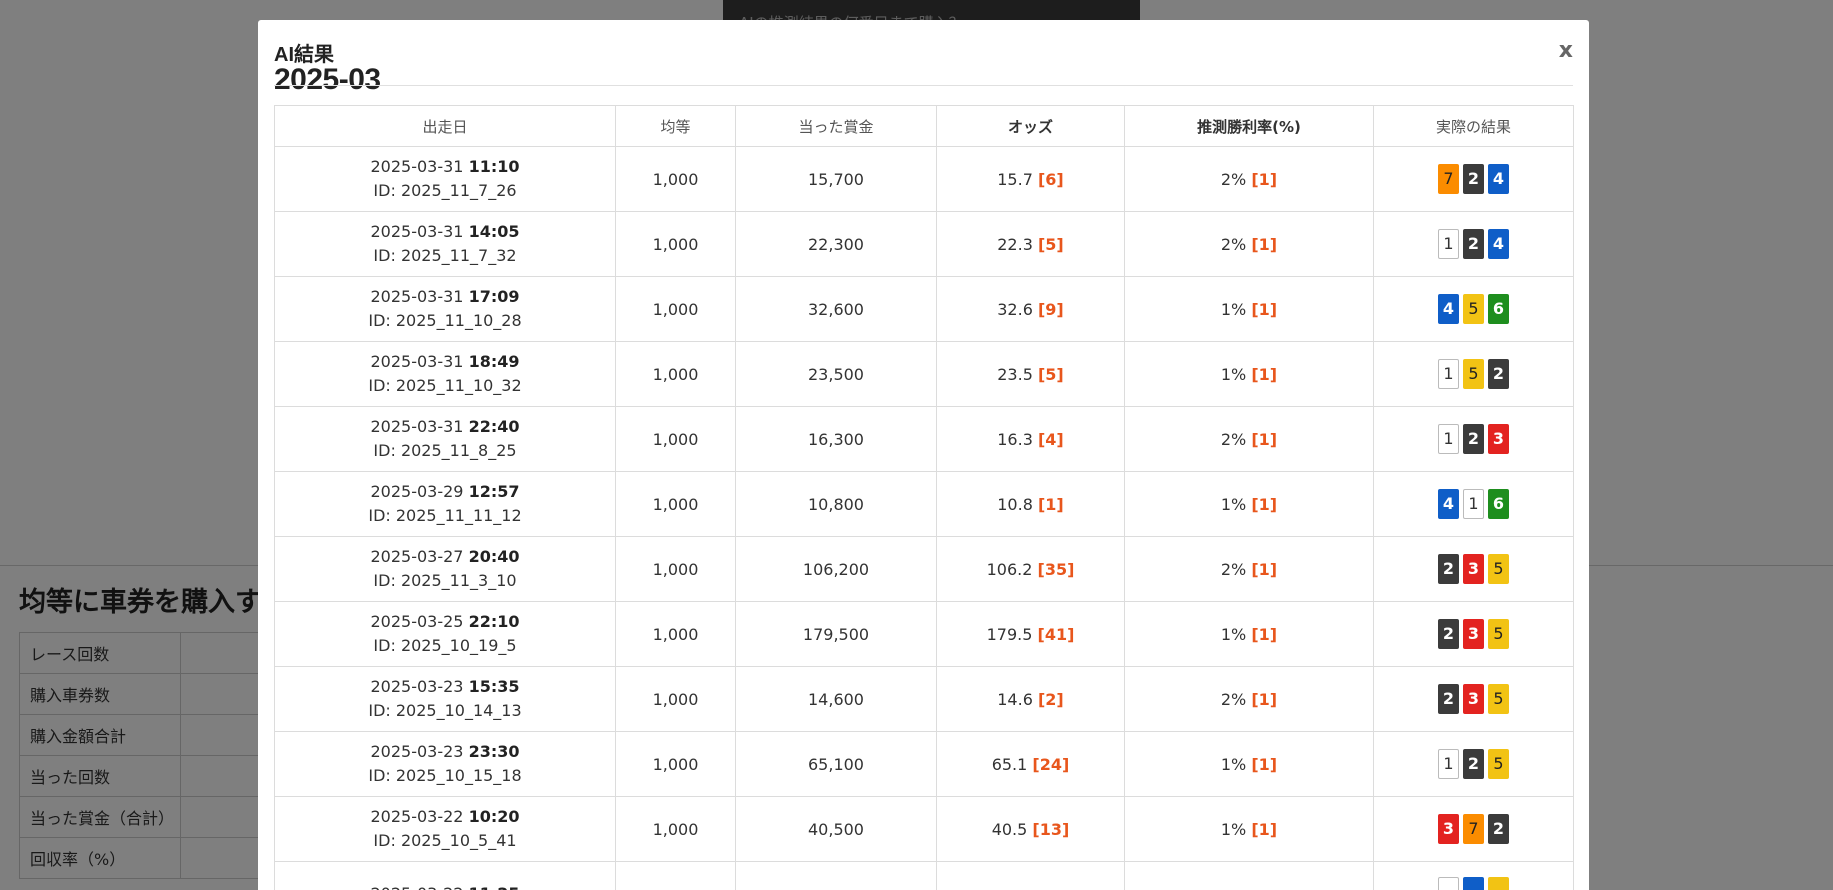  I want to click on cell-odds: 14.6 [2], so click(1030, 699).